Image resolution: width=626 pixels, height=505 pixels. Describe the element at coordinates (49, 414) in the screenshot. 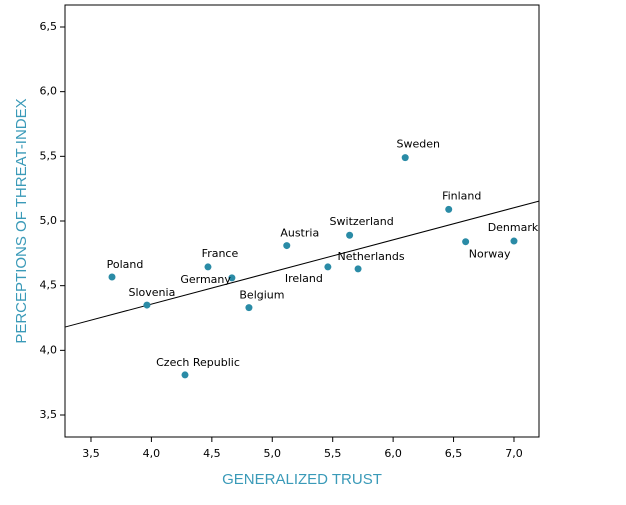

I see `y-tick-label: 3,5` at that location.